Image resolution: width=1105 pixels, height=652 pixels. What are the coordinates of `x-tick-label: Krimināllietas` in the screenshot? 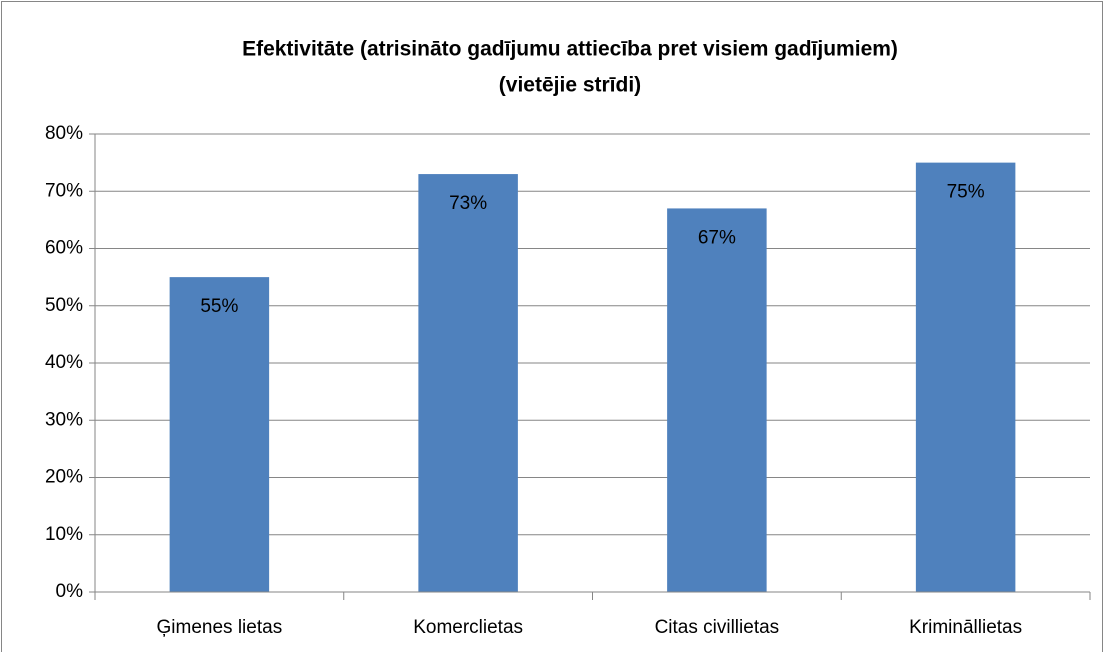 It's located at (965, 627).